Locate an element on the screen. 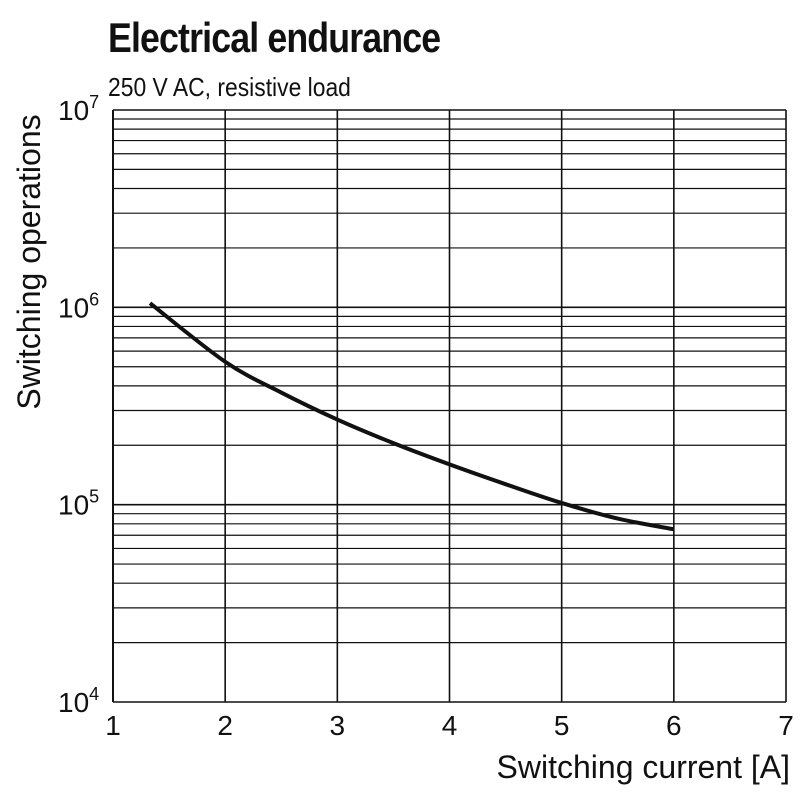 The width and height of the screenshot is (800, 800). y-axis-label: Switching operations is located at coordinates (29, 261).